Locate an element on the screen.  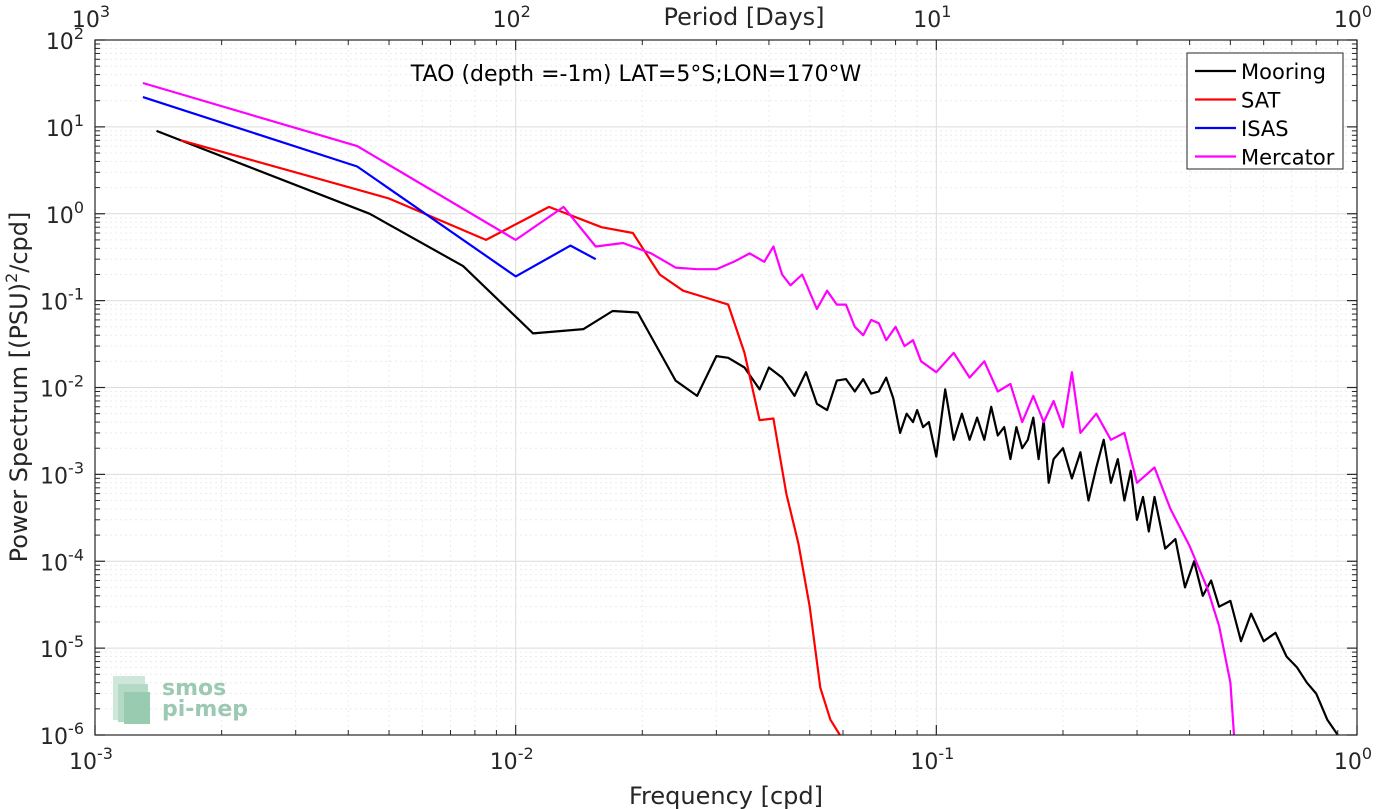
y-axis-label-sup: 2 is located at coordinates (11, 278).